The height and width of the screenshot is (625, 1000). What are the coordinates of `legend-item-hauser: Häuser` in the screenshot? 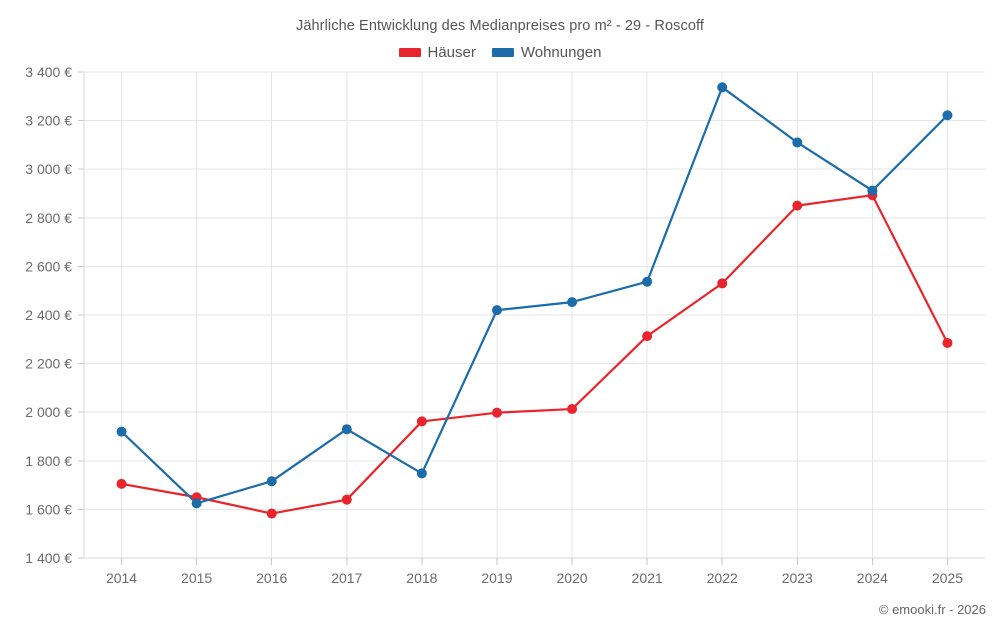 It's located at (437, 52).